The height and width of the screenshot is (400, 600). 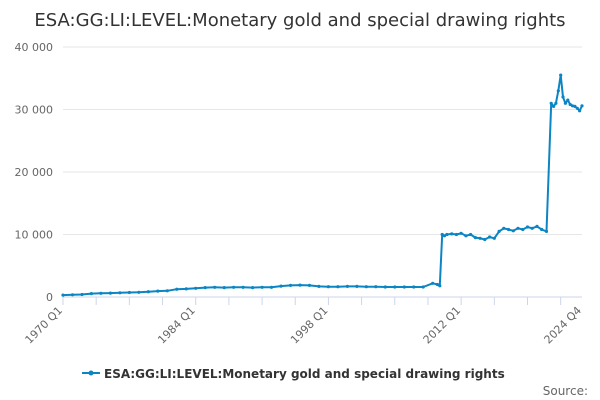 What do you see at coordinates (44, 325) in the screenshot?
I see `x-tick-label: 1970 Q1` at bounding box center [44, 325].